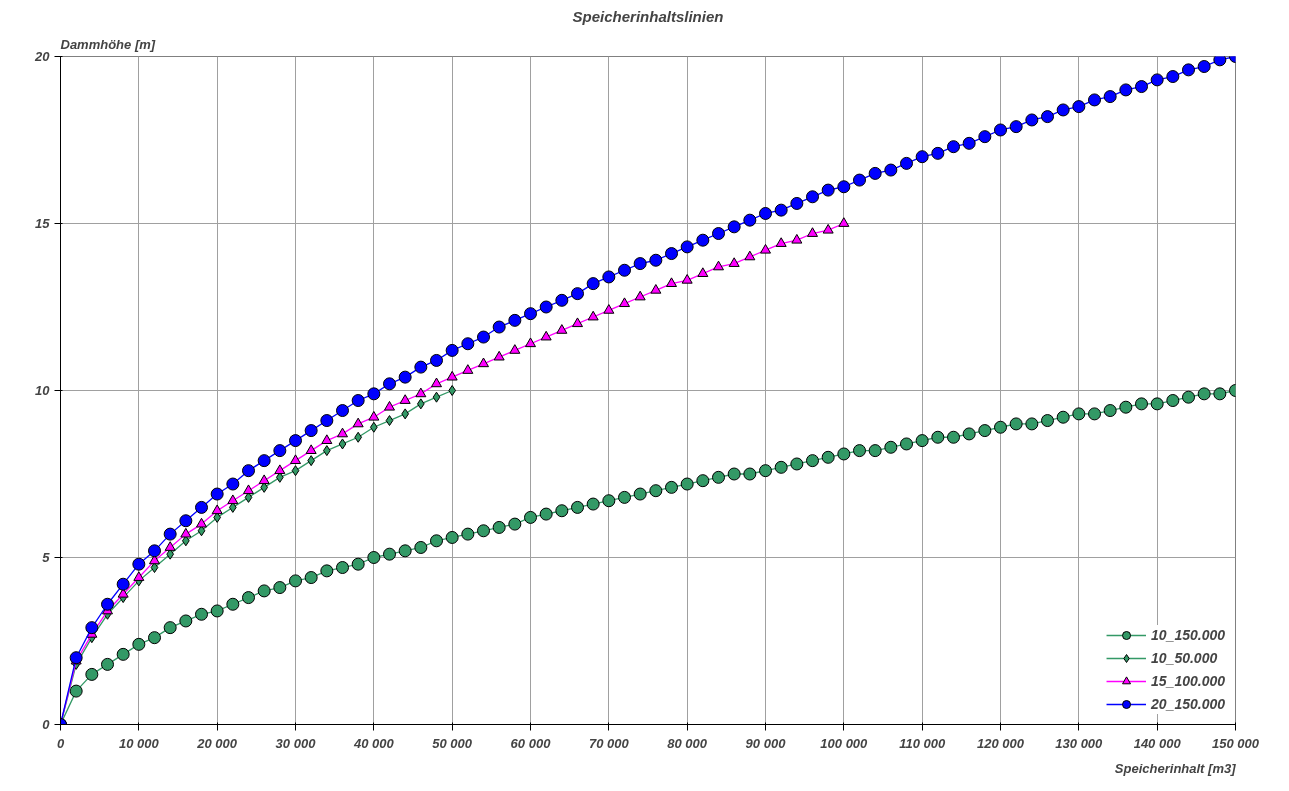 The width and height of the screenshot is (1289, 791). Describe the element at coordinates (108, 44) in the screenshot. I see `y-axis-title: Dammhöhe [m]` at that location.